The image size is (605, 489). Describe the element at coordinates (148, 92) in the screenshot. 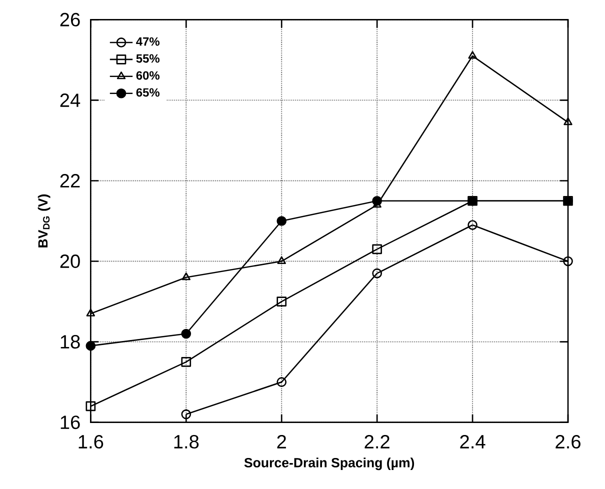

I see `legend-label: 65%` at that location.